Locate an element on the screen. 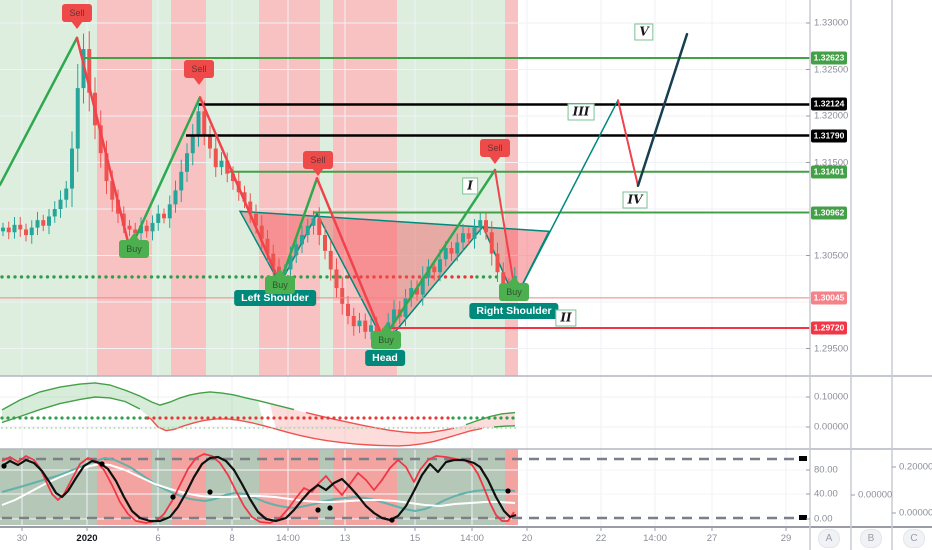 The width and height of the screenshot is (932, 550). price-axis-label: 1.32500 is located at coordinates (831, 69).